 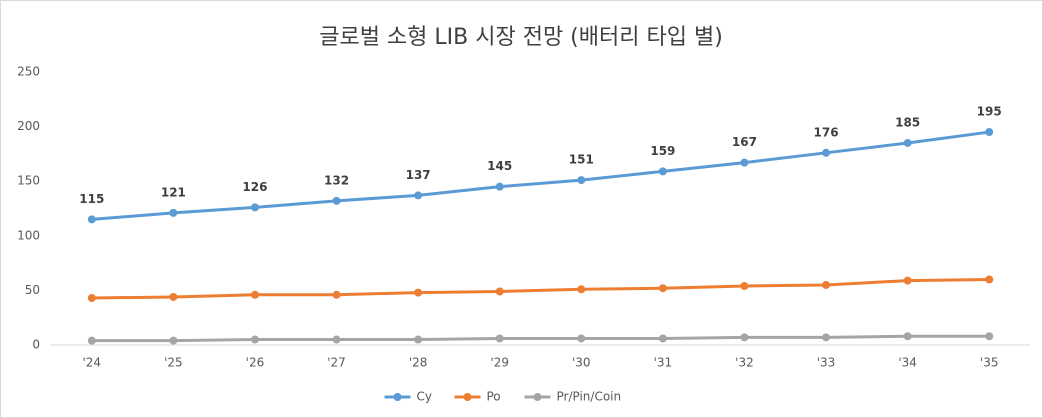 I want to click on y-tick-label: 100, so click(x=28, y=235).